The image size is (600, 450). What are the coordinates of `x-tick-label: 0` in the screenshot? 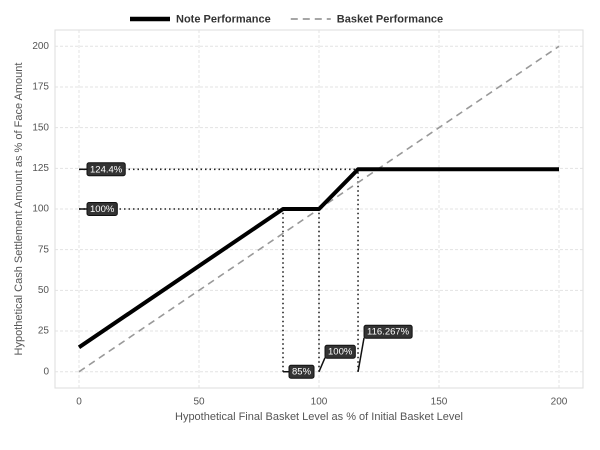 It's located at (79, 402).